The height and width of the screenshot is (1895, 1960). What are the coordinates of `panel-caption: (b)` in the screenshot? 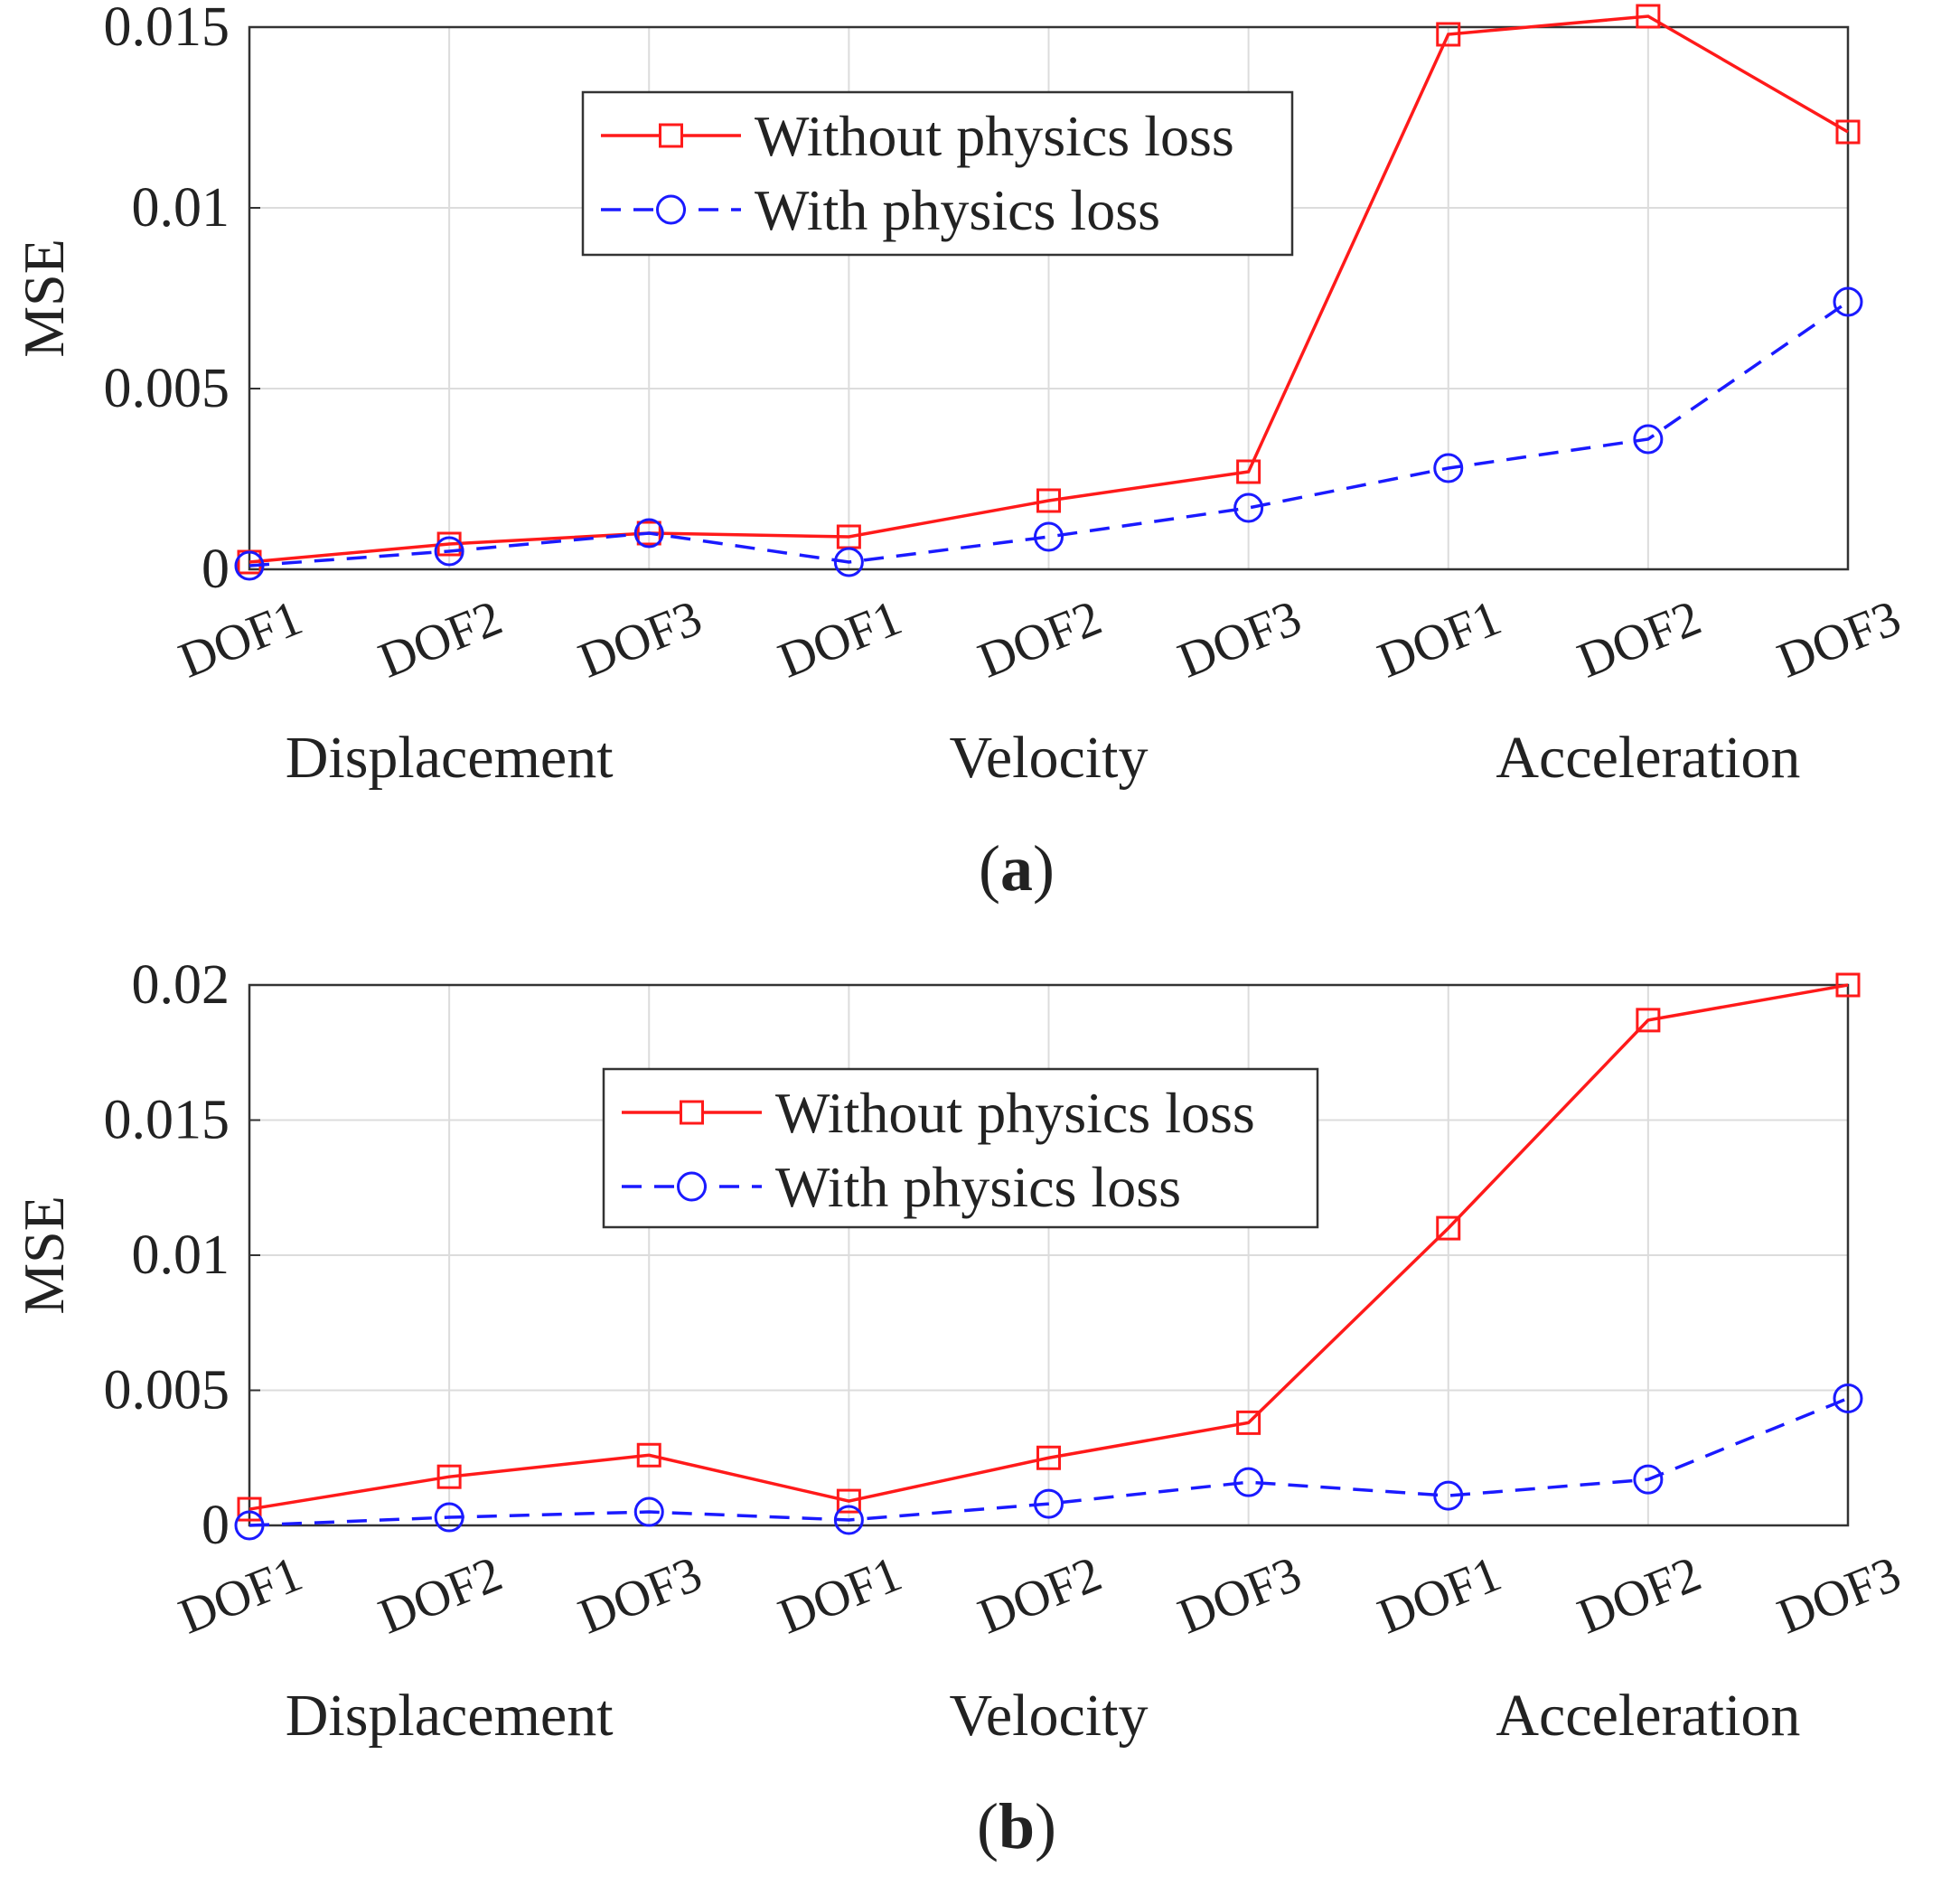 It's located at (1016, 1826).